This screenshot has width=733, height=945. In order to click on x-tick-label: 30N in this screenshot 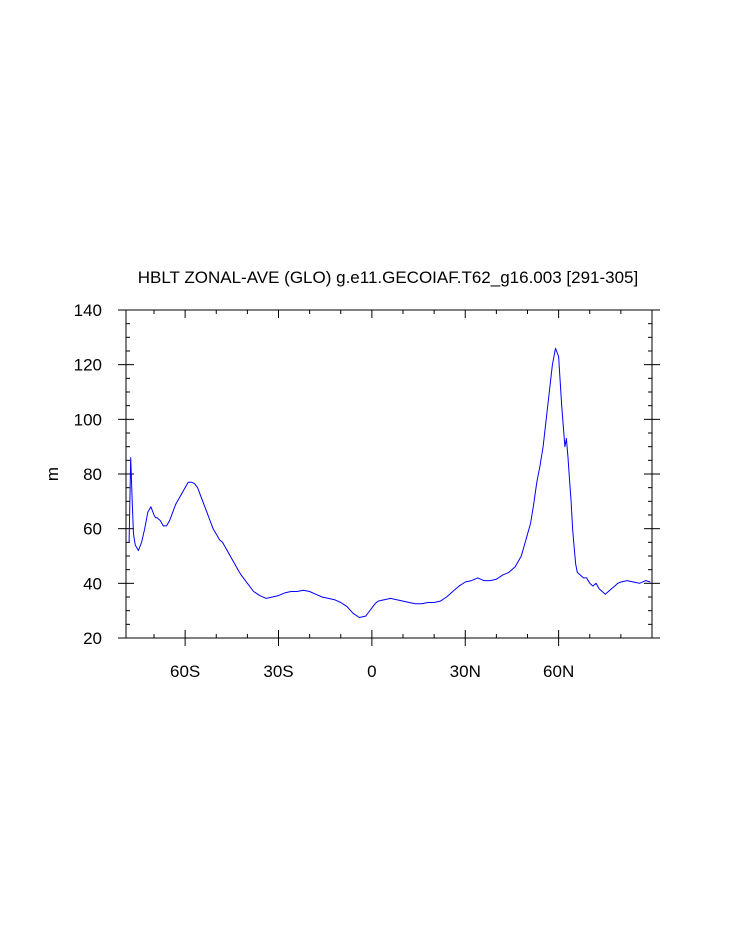, I will do `click(465, 671)`.